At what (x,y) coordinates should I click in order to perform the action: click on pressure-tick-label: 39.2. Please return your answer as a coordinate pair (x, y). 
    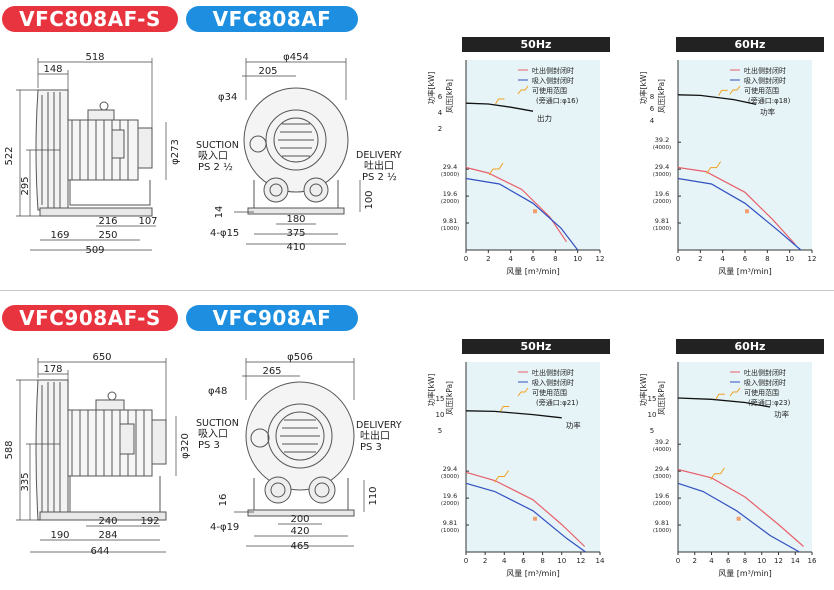
    Looking at the image, I should click on (662, 140).